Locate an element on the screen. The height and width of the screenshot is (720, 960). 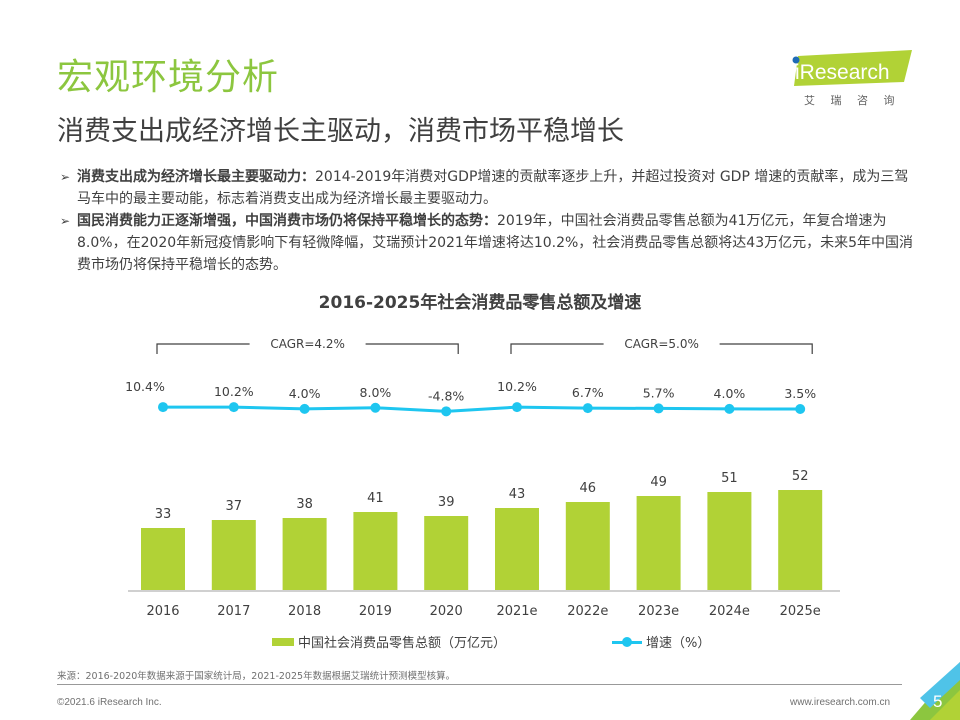
bar-value-label: 39 is located at coordinates (446, 502).